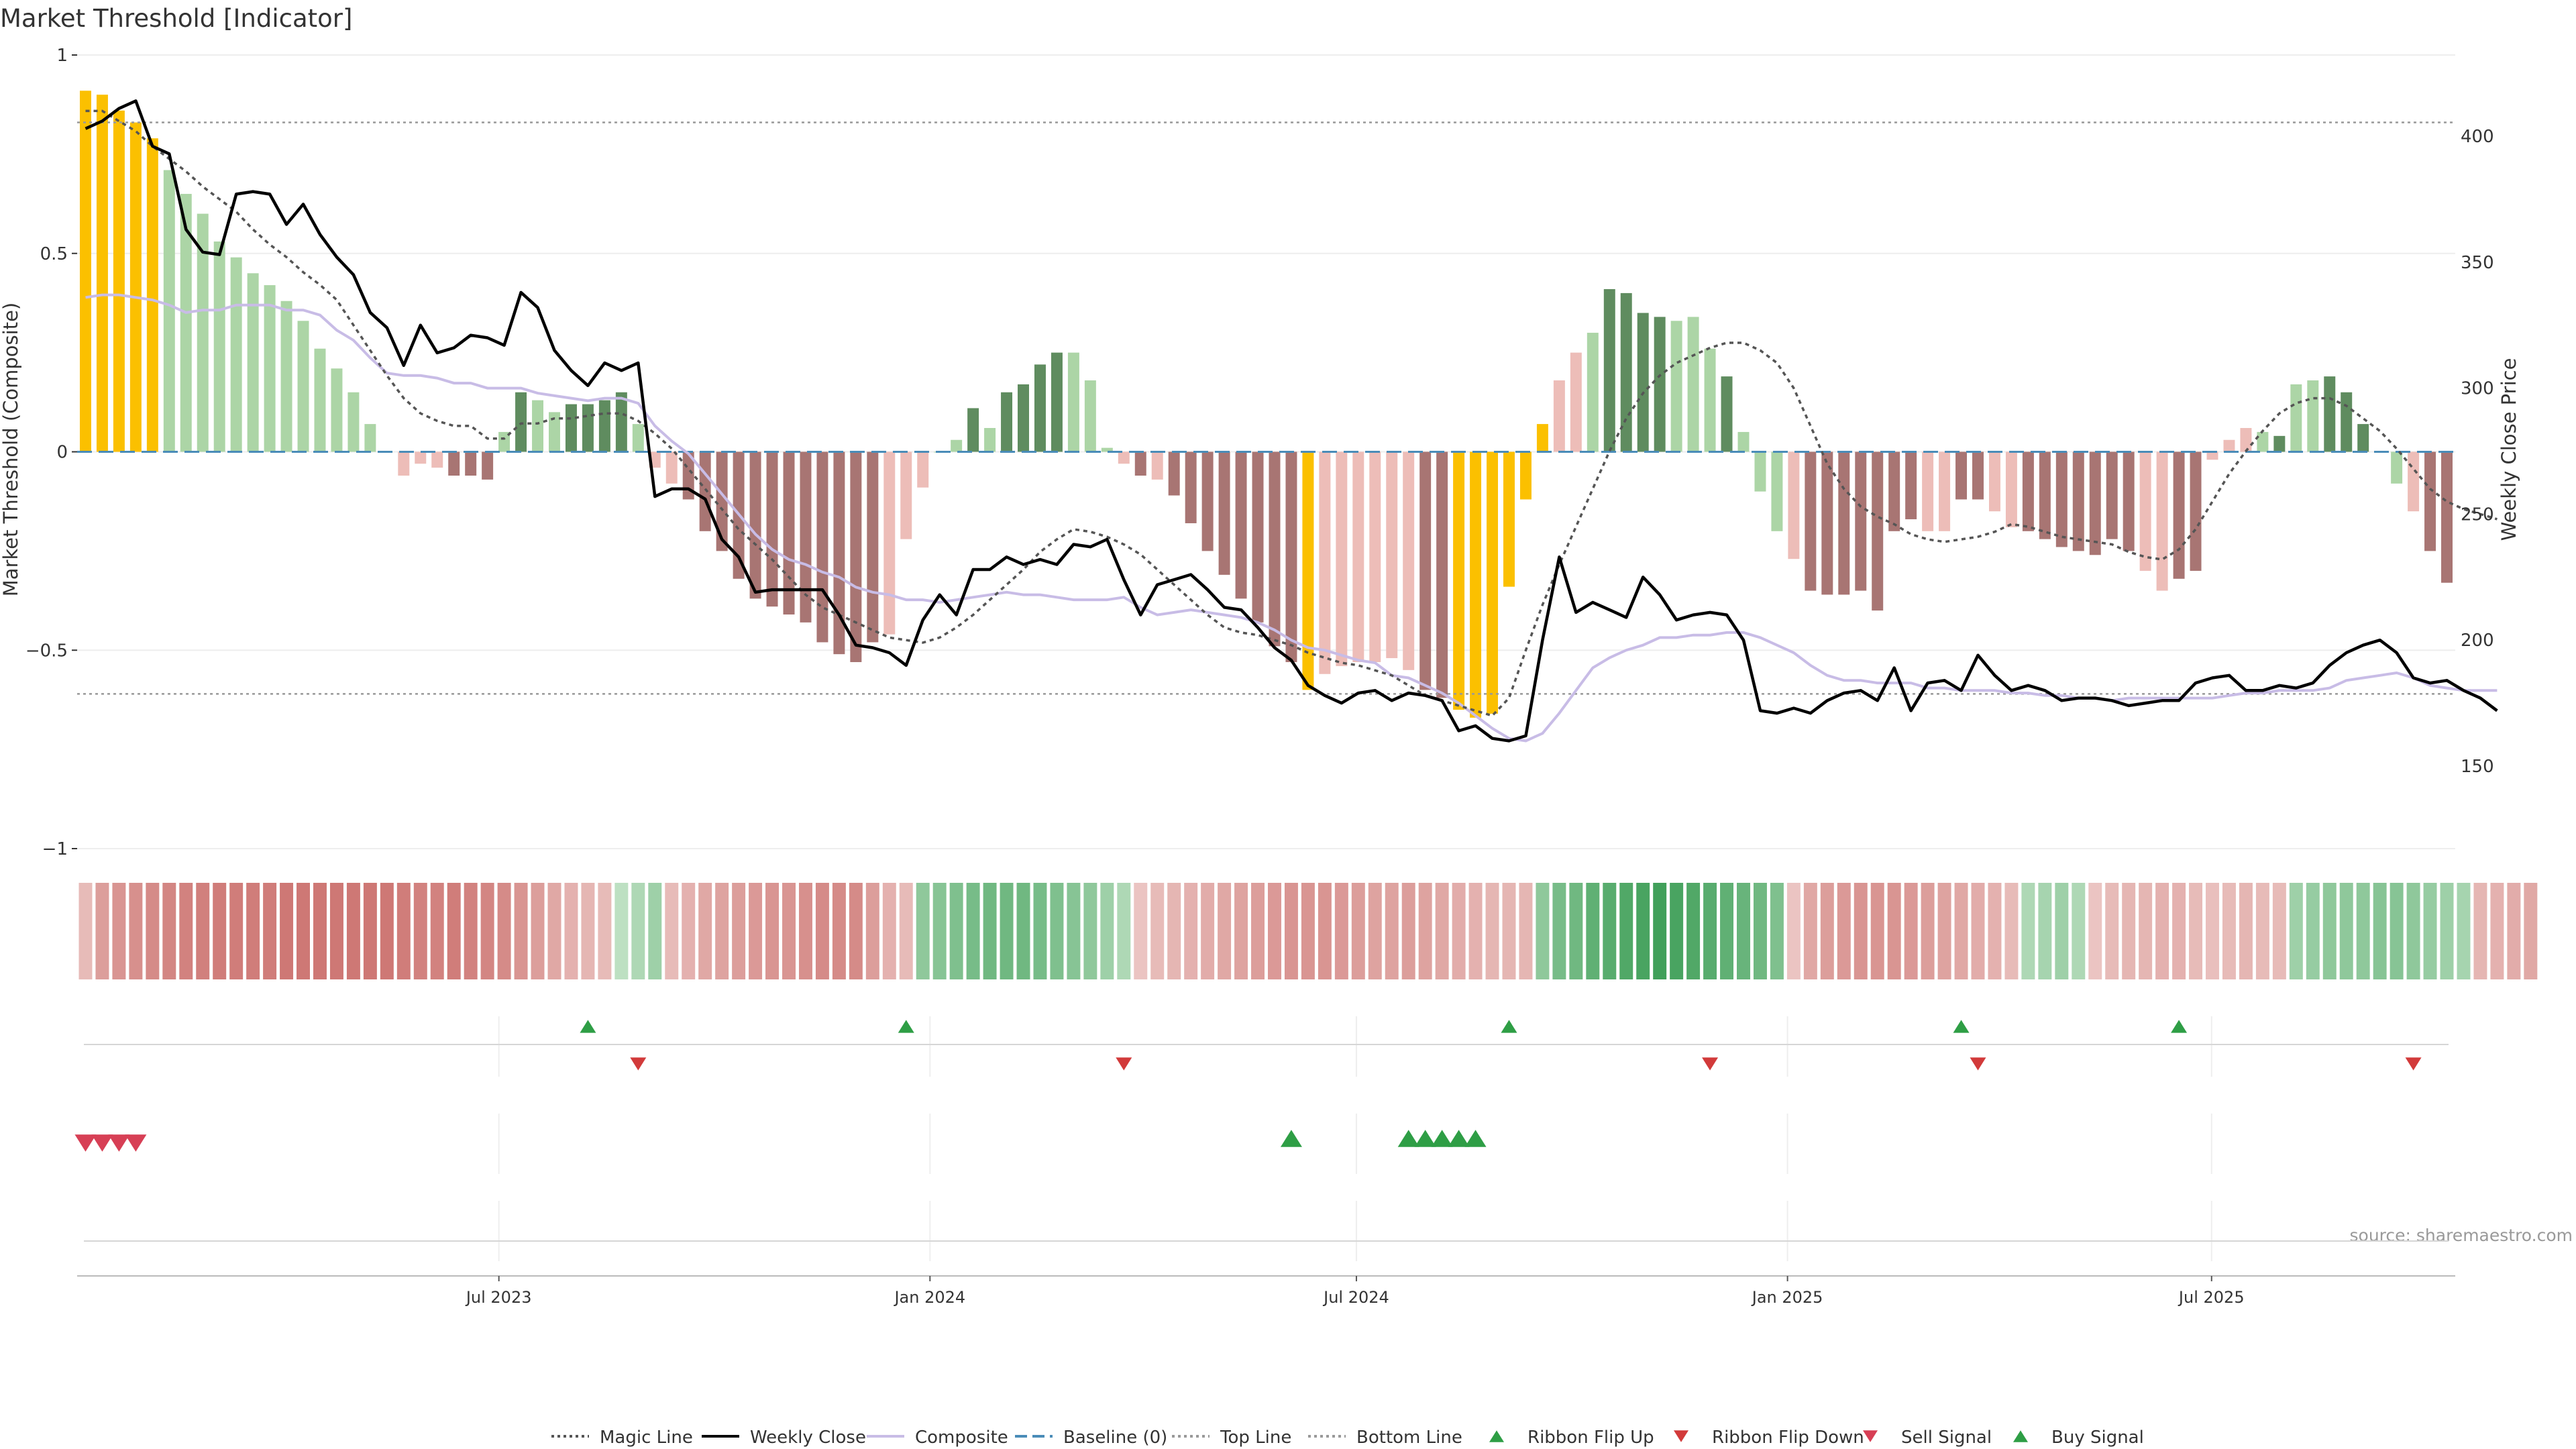  What do you see at coordinates (2461, 1235) in the screenshot?
I see `source-note: source: sharemaestro.com` at bounding box center [2461, 1235].